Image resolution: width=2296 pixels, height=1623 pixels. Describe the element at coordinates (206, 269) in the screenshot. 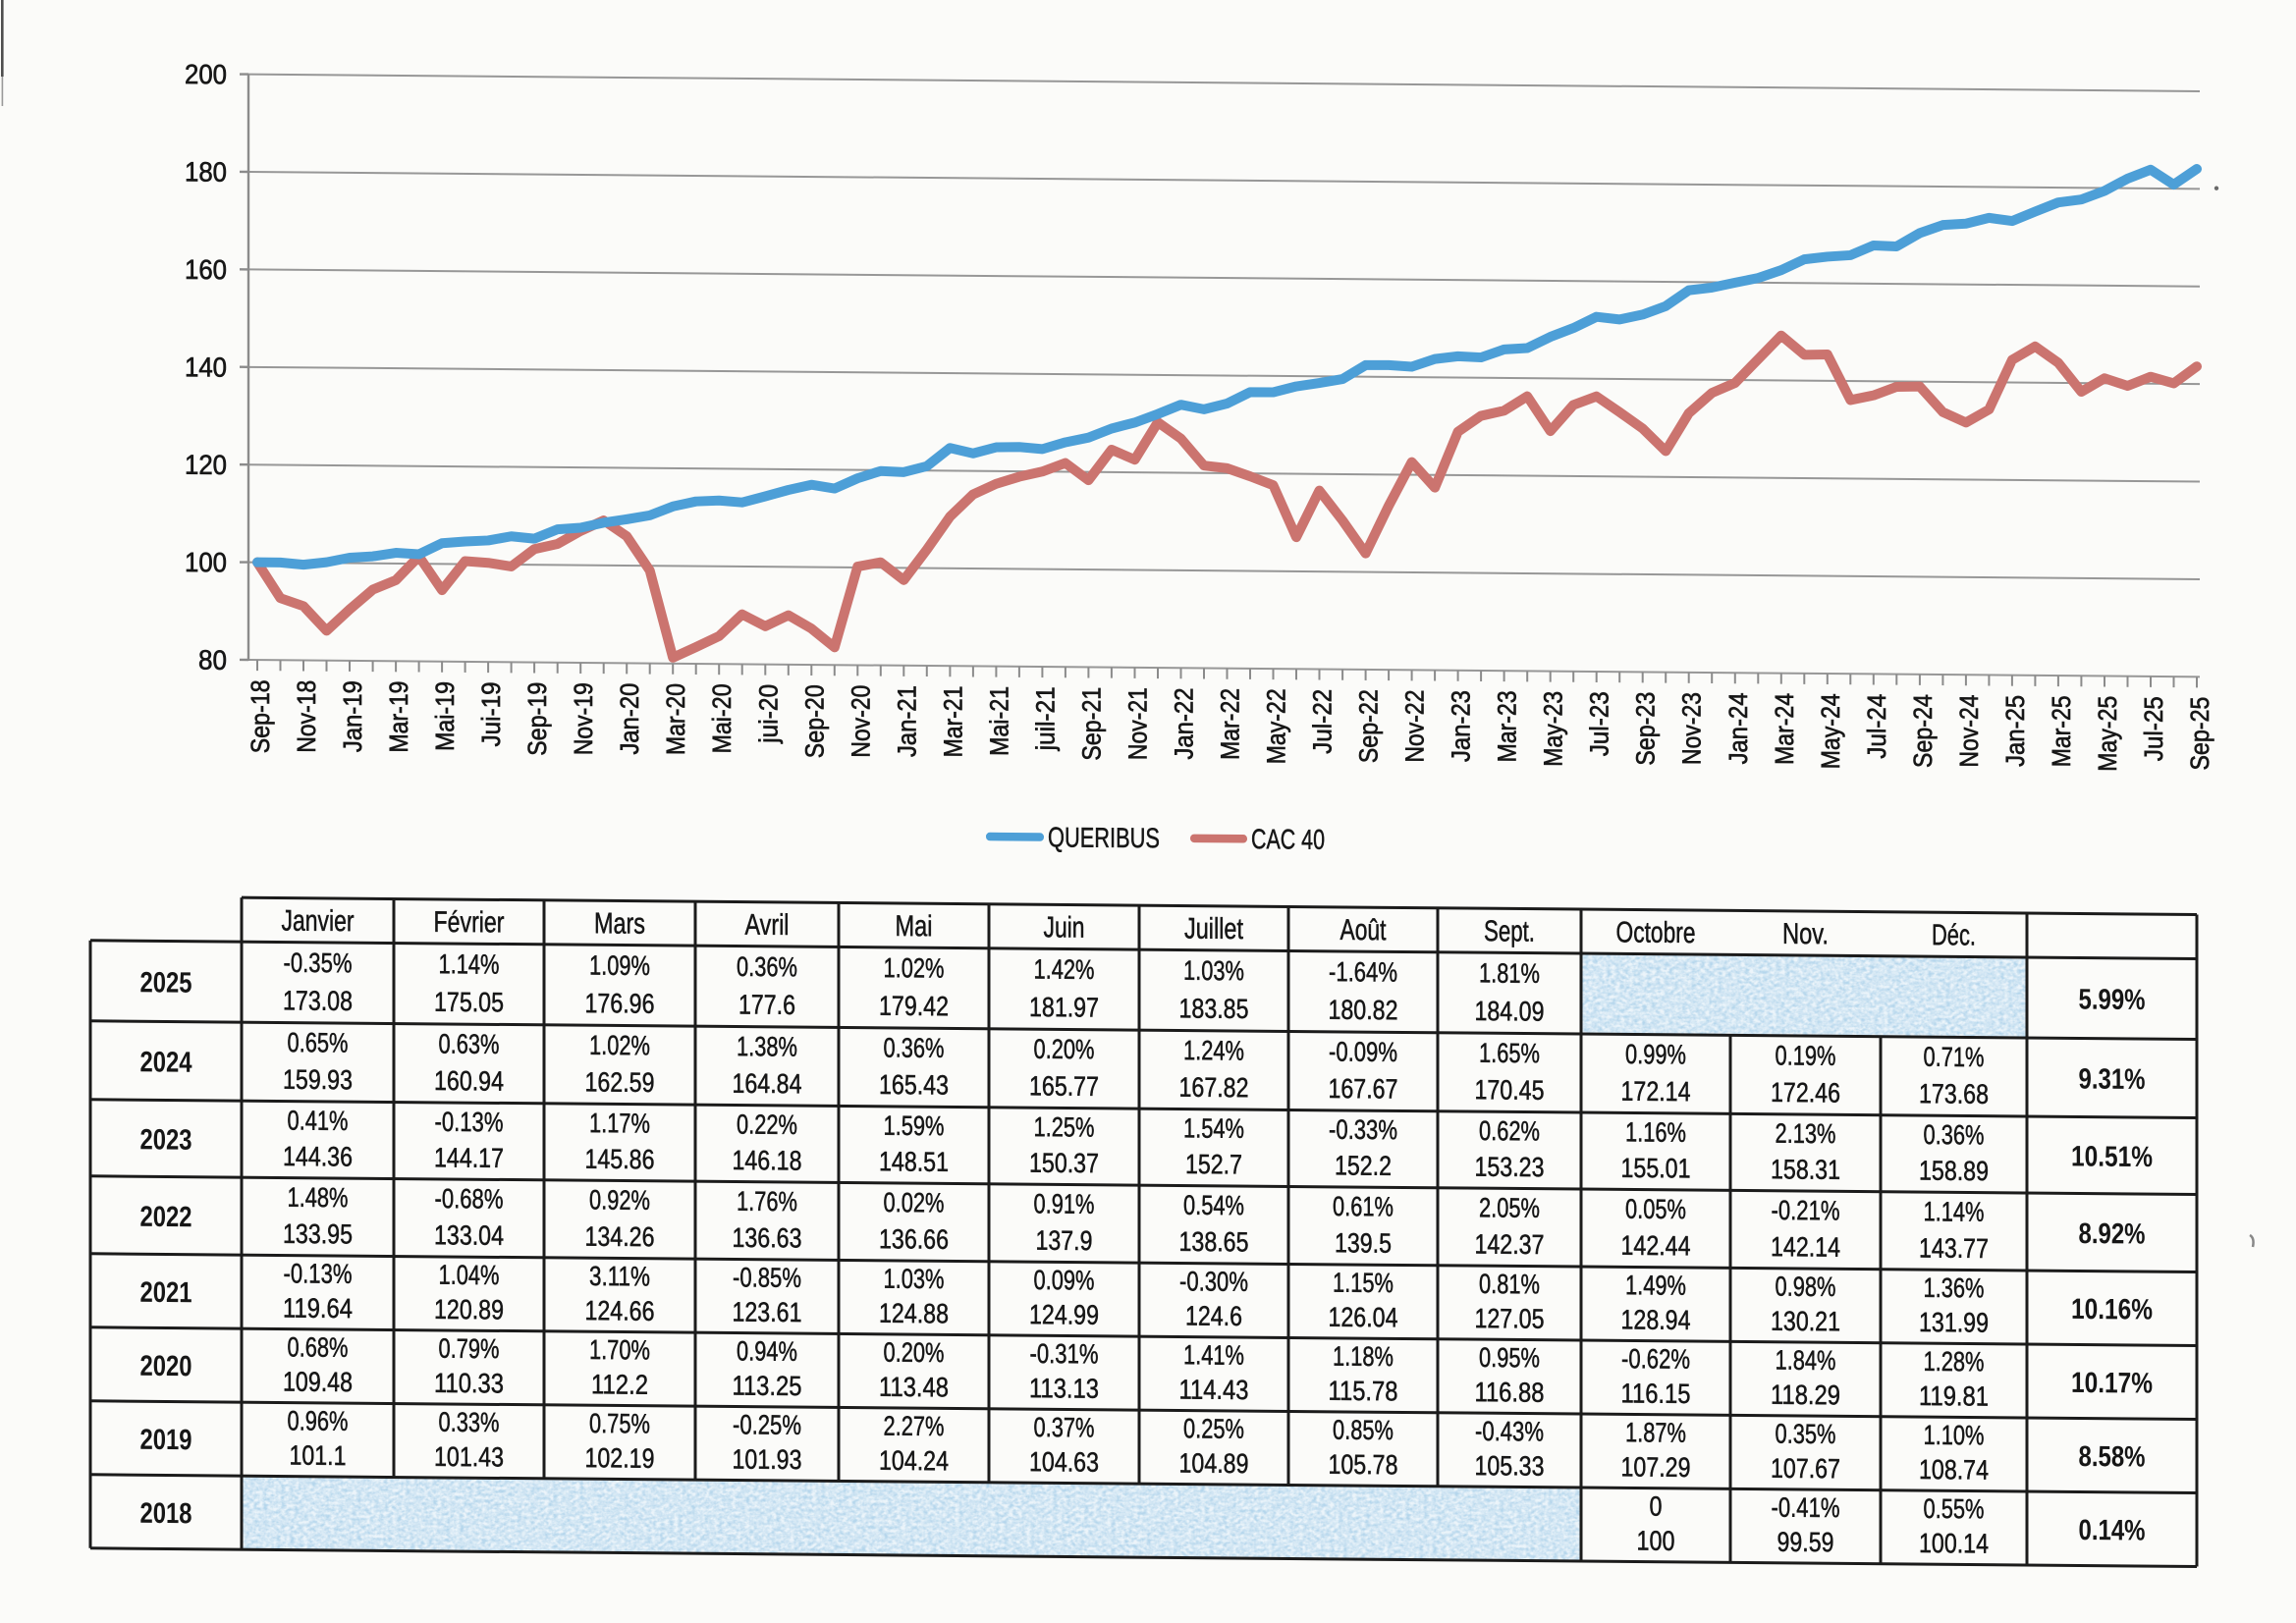

I see `svg-text: 160` at that location.